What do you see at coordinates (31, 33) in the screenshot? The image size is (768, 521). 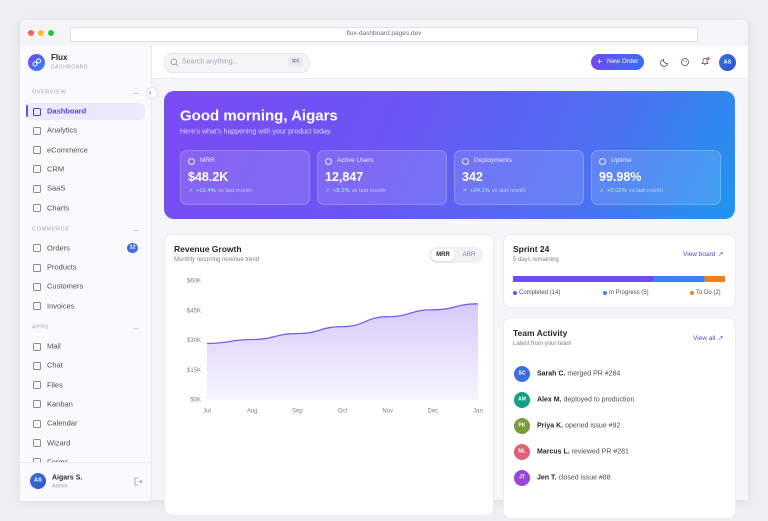 I see `window-close` at bounding box center [31, 33].